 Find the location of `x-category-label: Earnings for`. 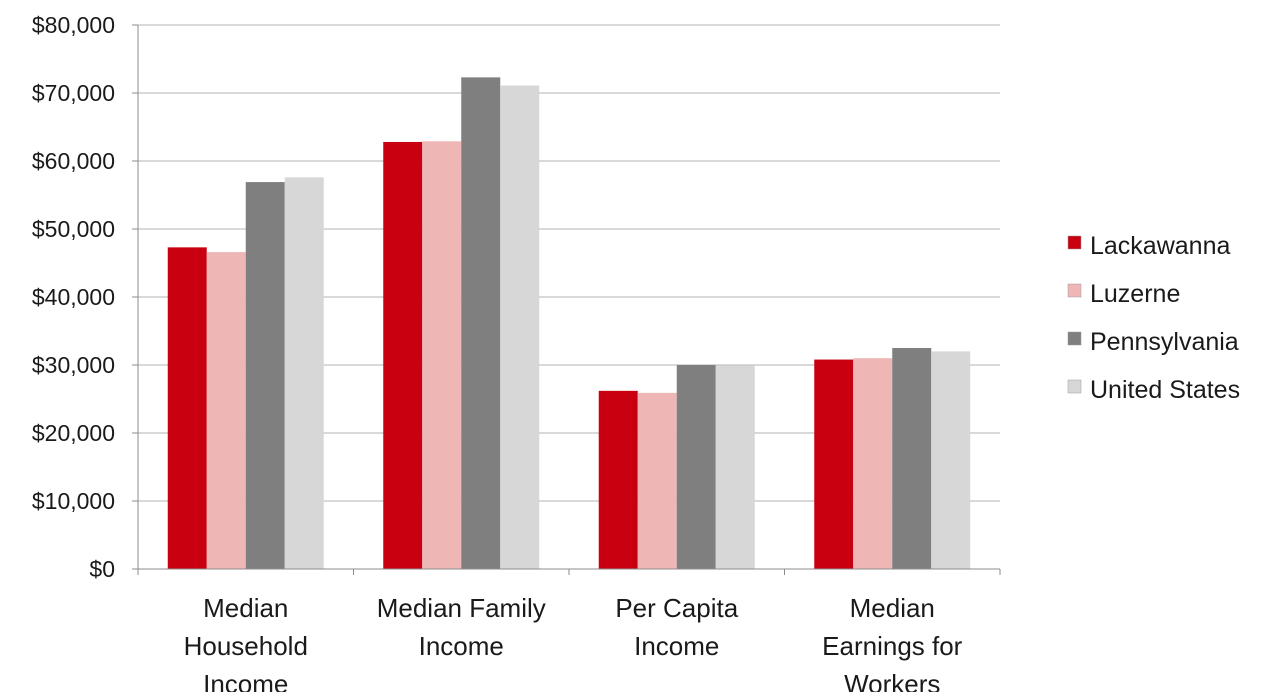

x-category-label: Earnings for is located at coordinates (892, 646).